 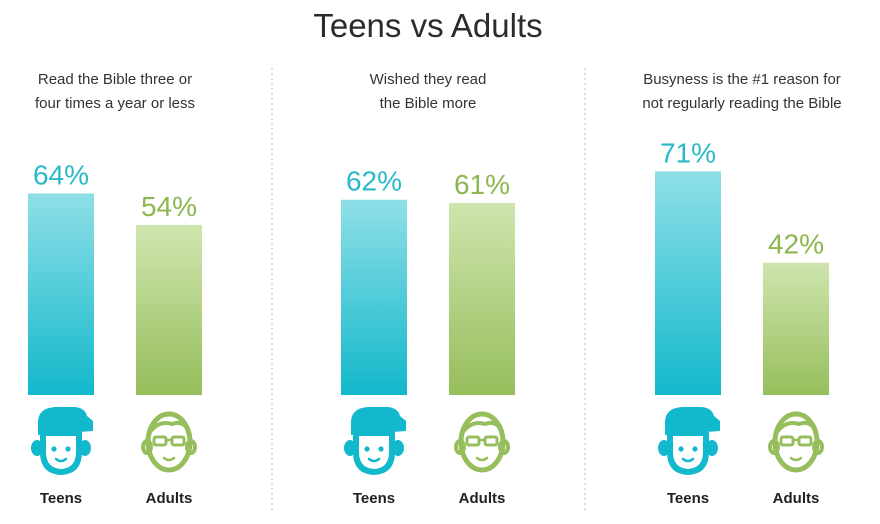 I want to click on panel-subtitle: Busyness is the #1 reason for, so click(x=742, y=79).